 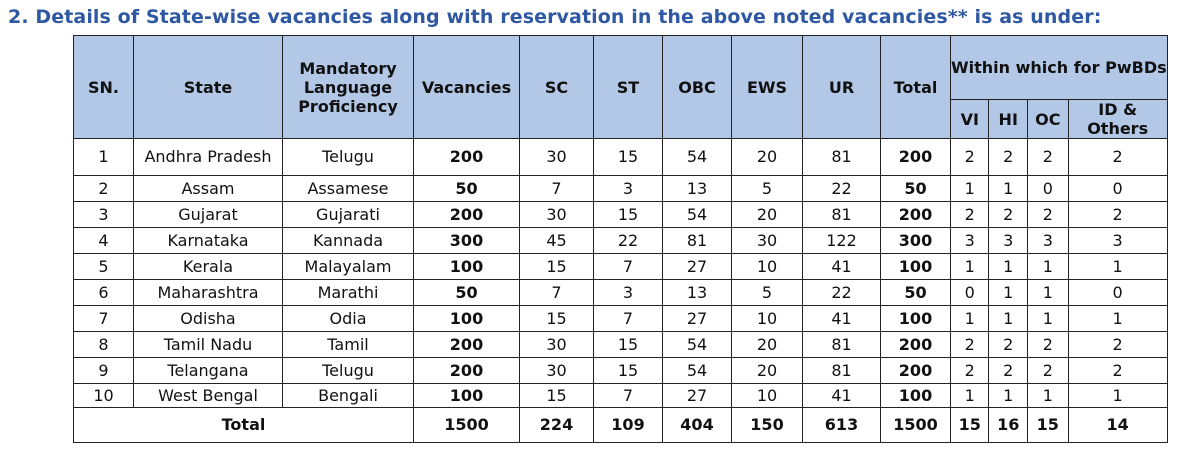 I want to click on cell-sn: 4, so click(x=103, y=240).